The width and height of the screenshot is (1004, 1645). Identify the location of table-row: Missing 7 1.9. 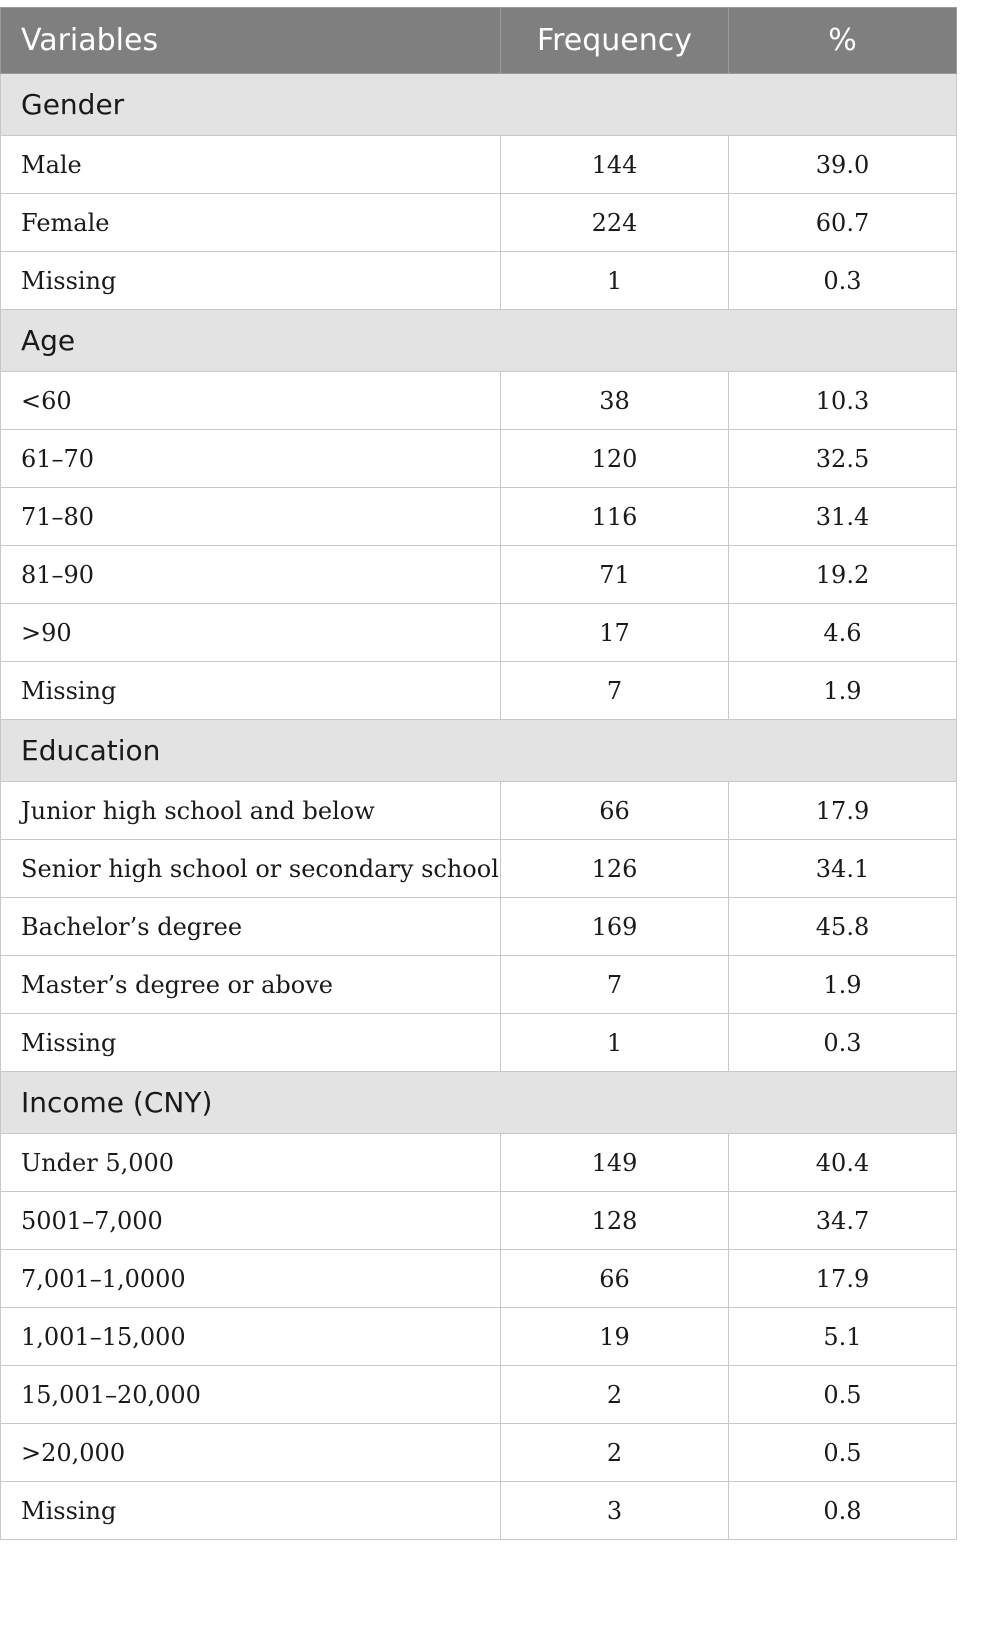
(478, 690).